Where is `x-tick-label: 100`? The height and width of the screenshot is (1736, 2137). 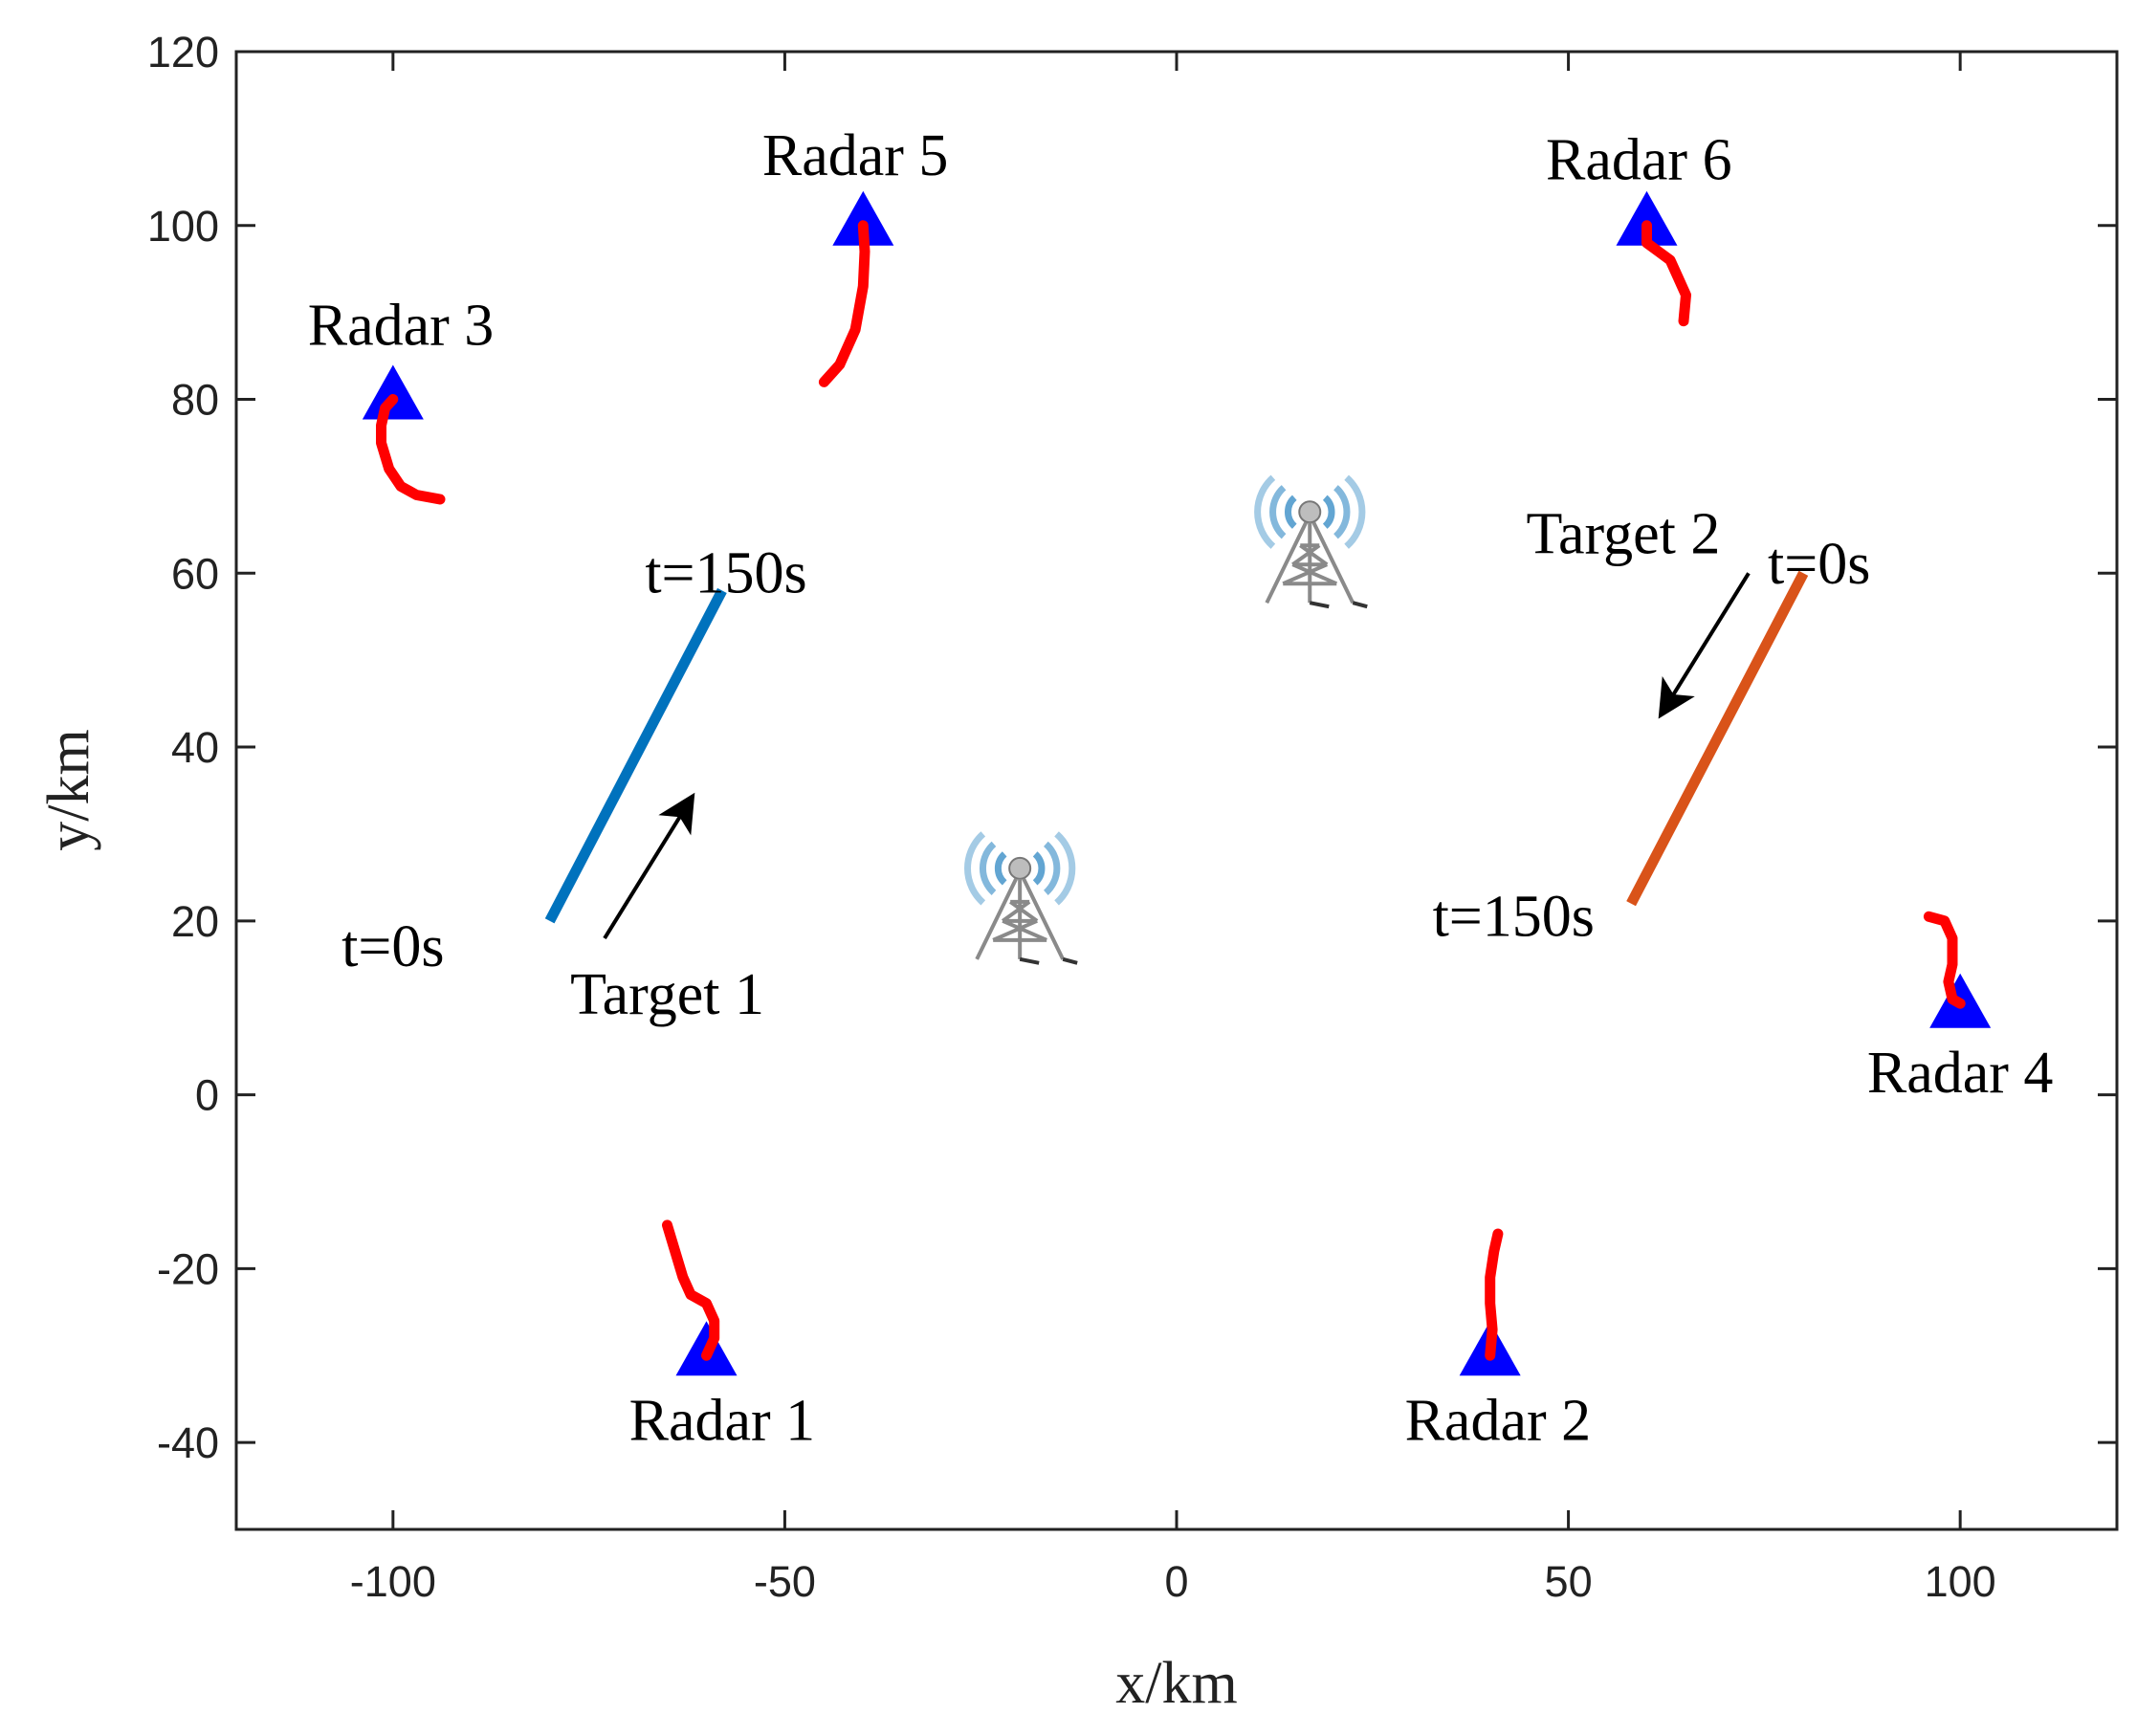
x-tick-label: 100 is located at coordinates (1961, 1581).